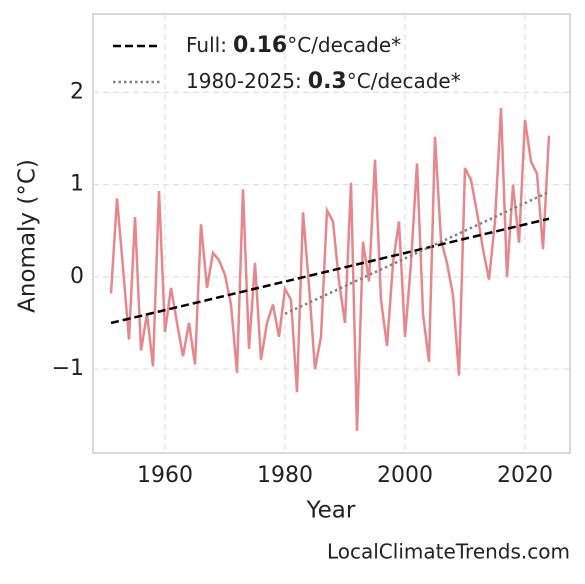 The image size is (585, 584). Describe the element at coordinates (77, 184) in the screenshot. I see `y-tick-label: 1` at that location.